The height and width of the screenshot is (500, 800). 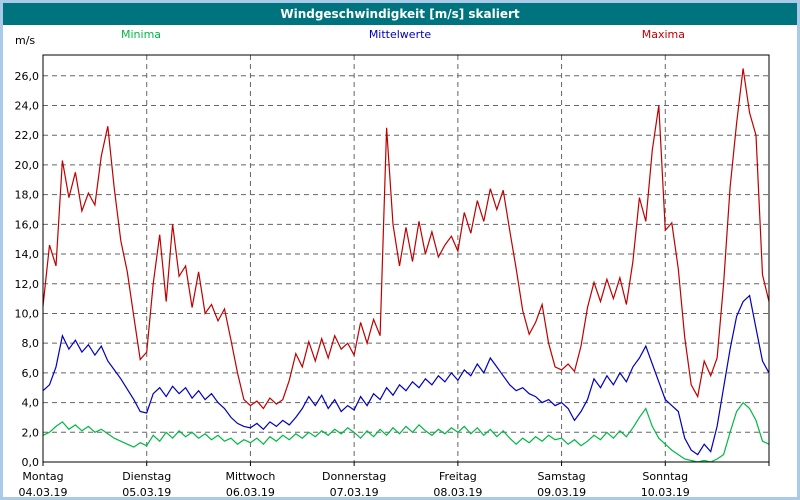 I want to click on y-tick-label: 10,0, so click(x=27, y=313).